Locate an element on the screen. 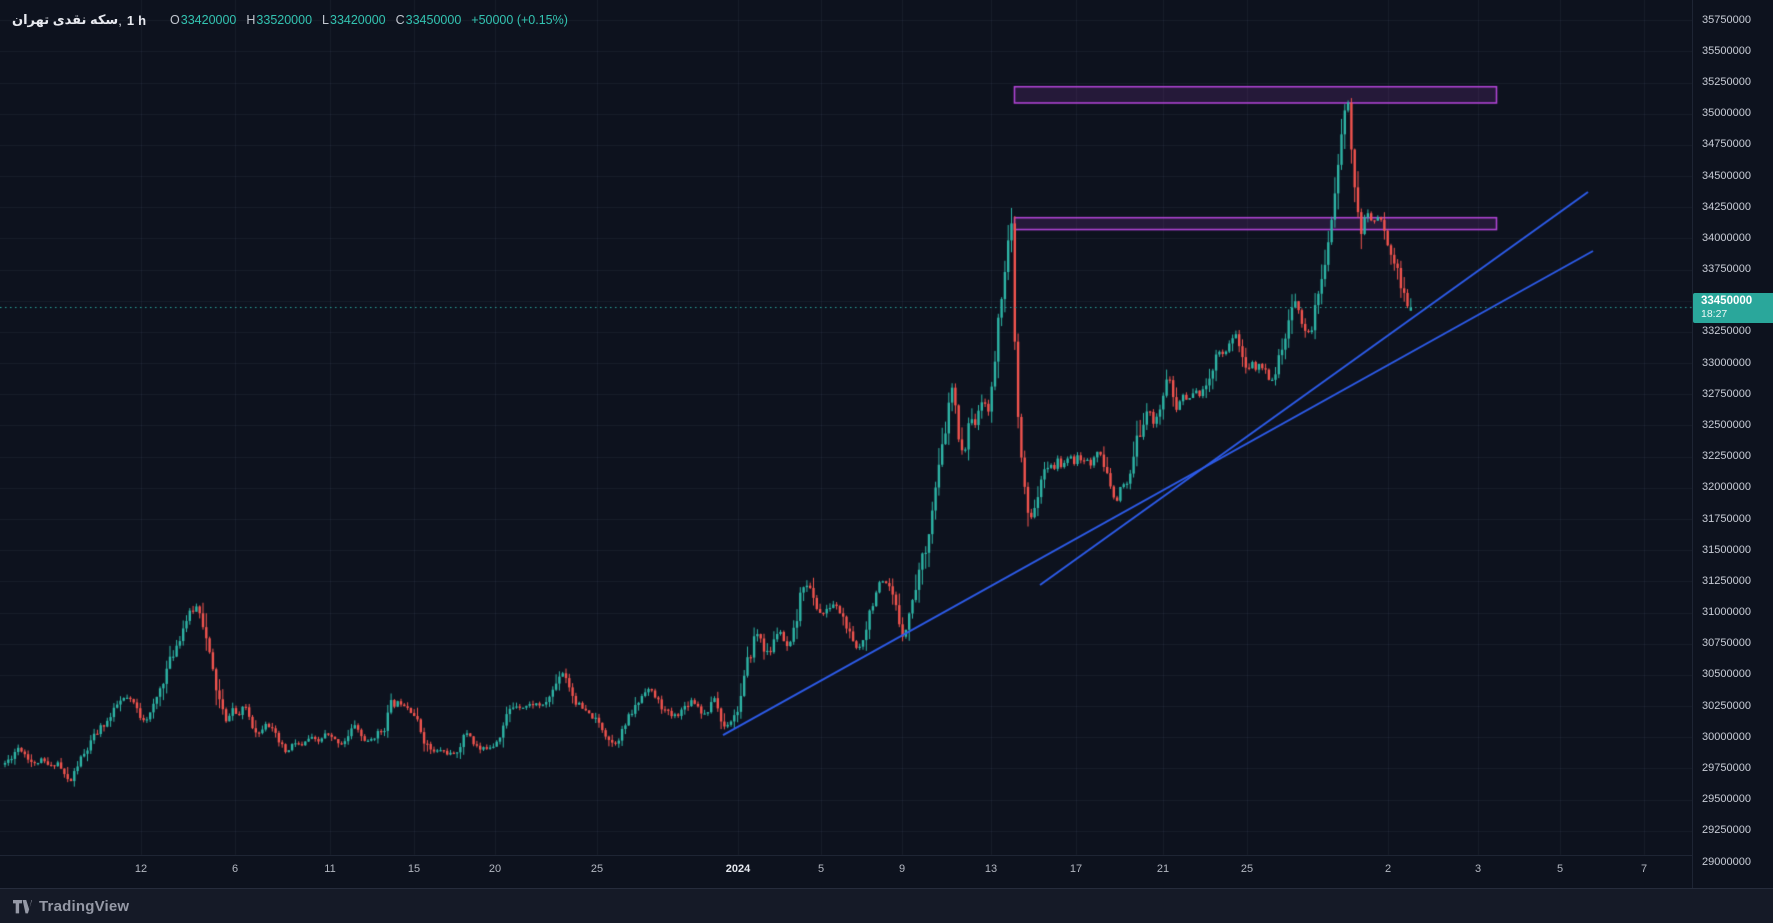 The image size is (1773, 923). bar-countdown: 18:27 is located at coordinates (1714, 314).